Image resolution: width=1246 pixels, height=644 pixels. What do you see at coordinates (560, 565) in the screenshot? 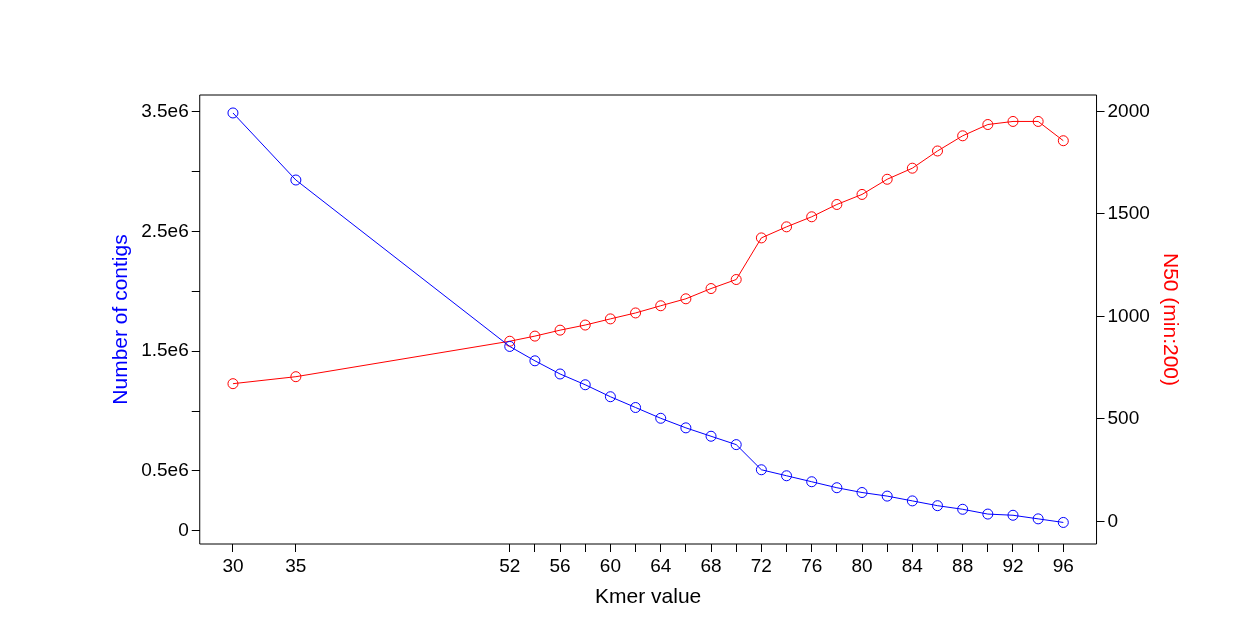
I see `x-tick-label: 56` at bounding box center [560, 565].